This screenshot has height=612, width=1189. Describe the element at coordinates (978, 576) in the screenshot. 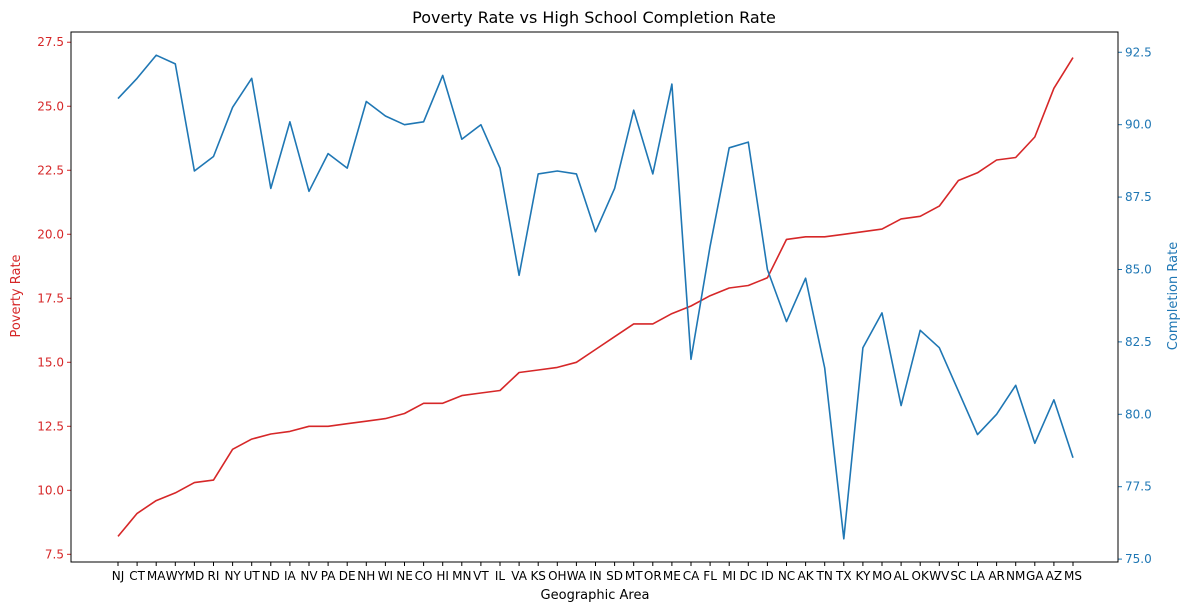

I see `x-tick-label: LA` at that location.